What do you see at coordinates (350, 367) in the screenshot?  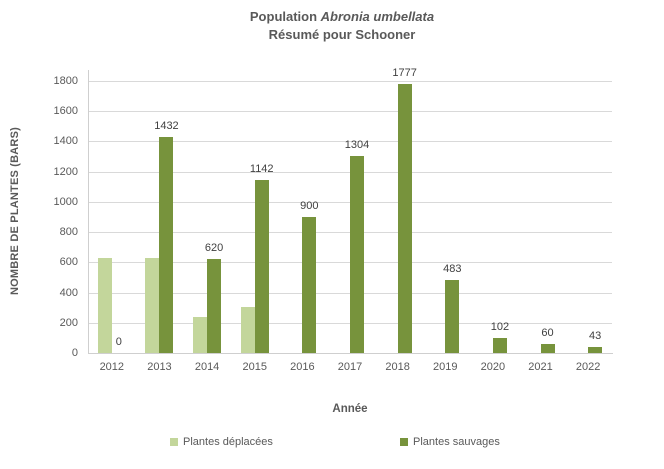 I see `x-tick-label-2017: 2017` at bounding box center [350, 367].